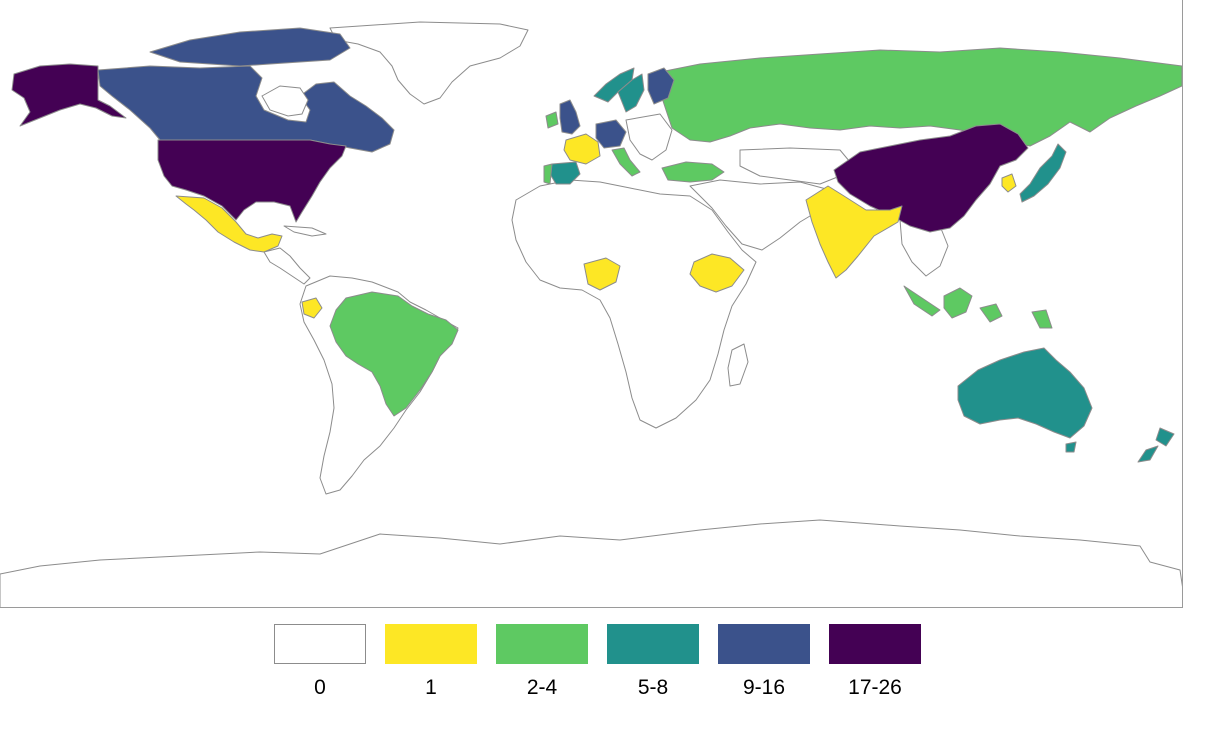 The height and width of the screenshot is (738, 1213). I want to click on region-mexico, so click(229, 224).